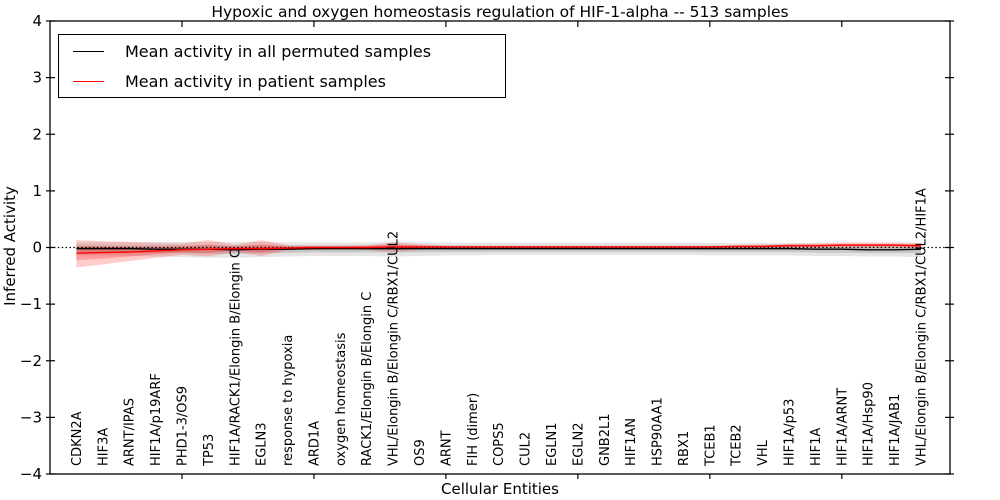 This screenshot has width=1000, height=500. What do you see at coordinates (816, 447) in the screenshot?
I see `entity-label: HIF1A` at bounding box center [816, 447].